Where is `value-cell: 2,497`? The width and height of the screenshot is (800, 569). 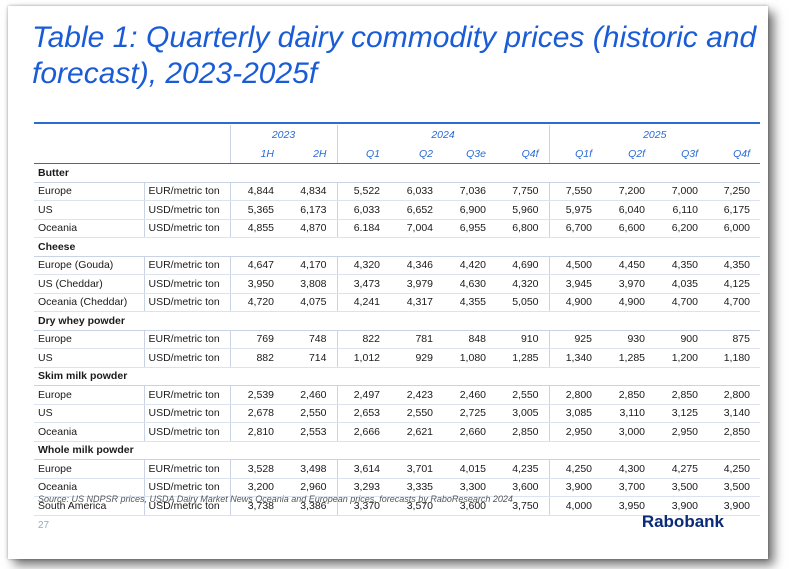 value-cell: 2,497 is located at coordinates (363, 395).